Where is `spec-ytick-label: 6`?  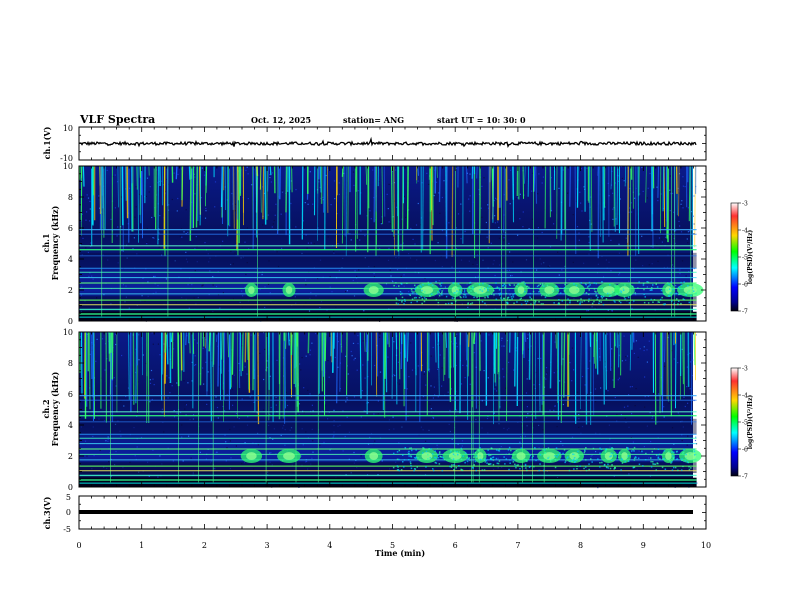
spec-ytick-label: 6 is located at coordinates (70, 228).